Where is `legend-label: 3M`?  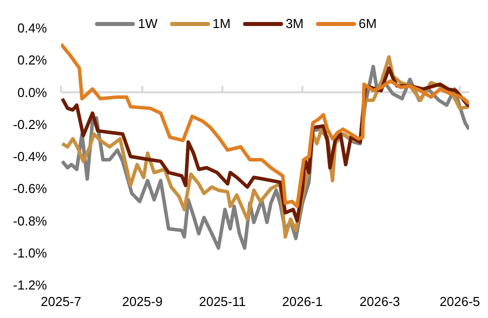 legend-label: 3M is located at coordinates (295, 23).